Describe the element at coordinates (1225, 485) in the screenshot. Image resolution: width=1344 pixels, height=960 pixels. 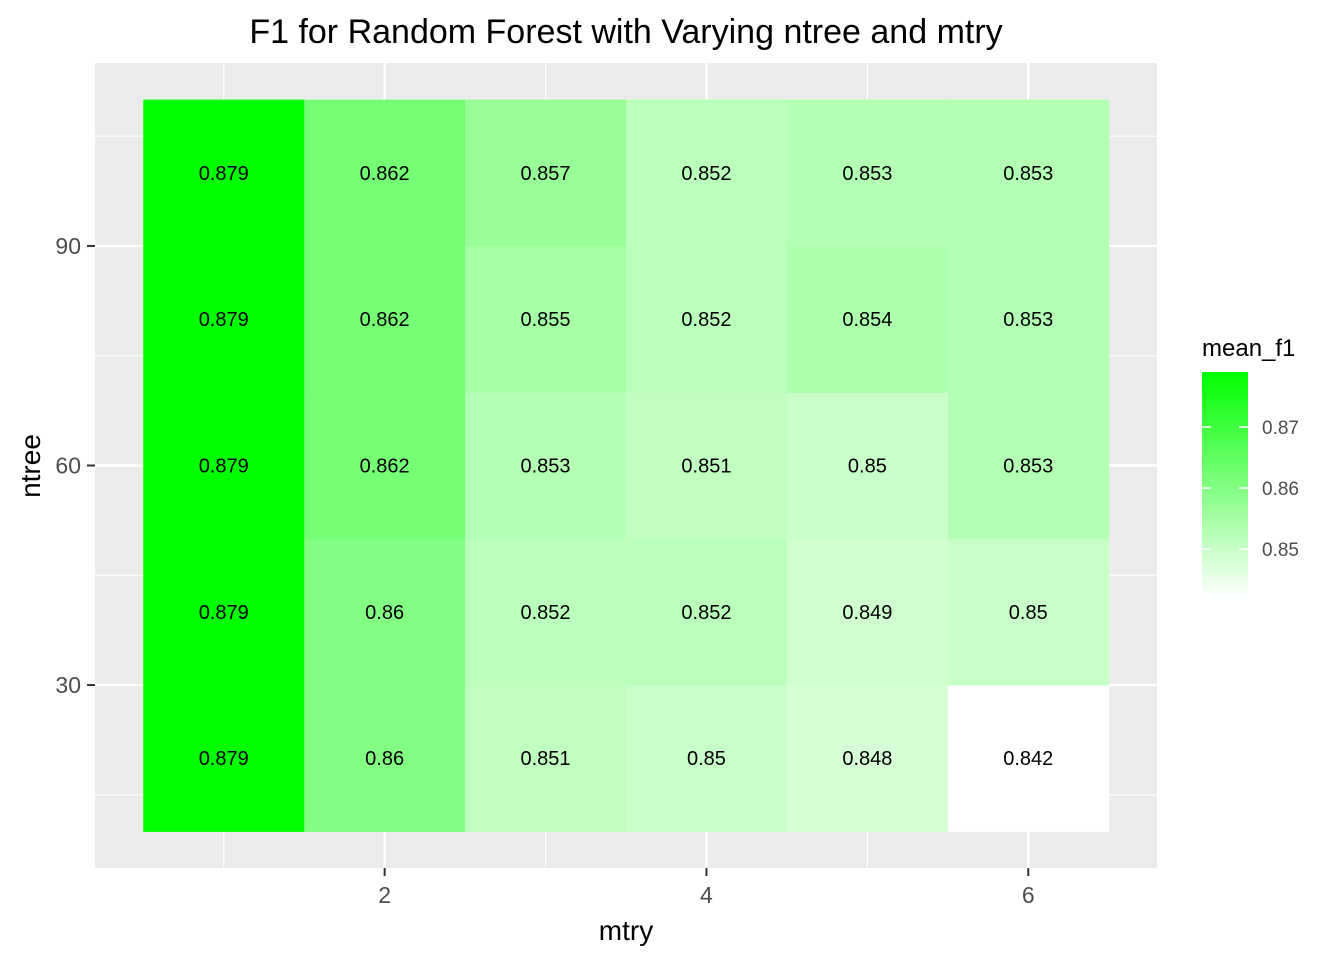
I see `legend-colorbar` at that location.